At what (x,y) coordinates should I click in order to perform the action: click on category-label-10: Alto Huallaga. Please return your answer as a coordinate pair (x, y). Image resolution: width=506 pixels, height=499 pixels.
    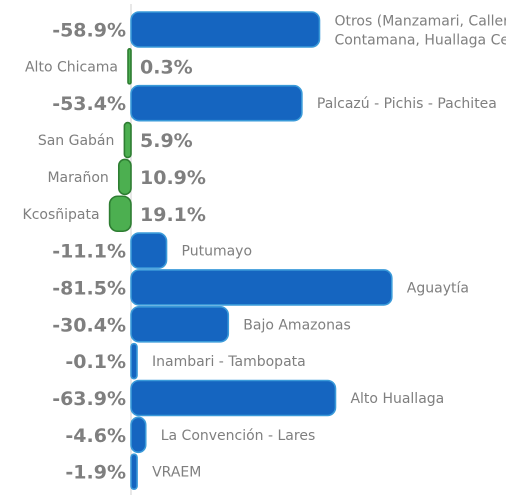
    Looking at the image, I should click on (397, 399).